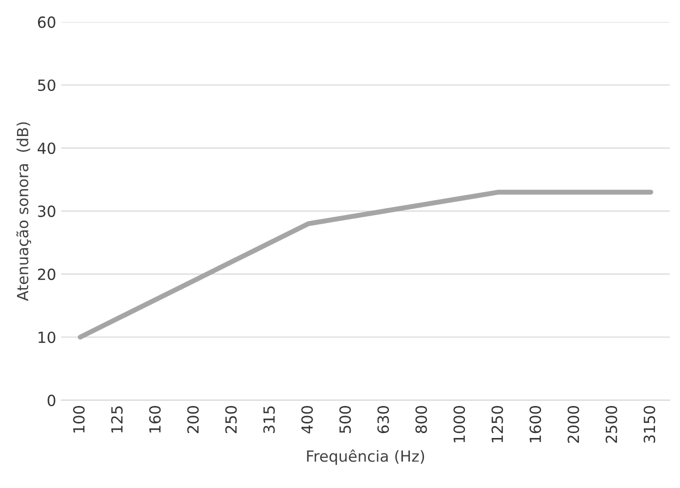 This screenshot has width=680, height=488. I want to click on y-tick-label: 20, so click(47, 274).